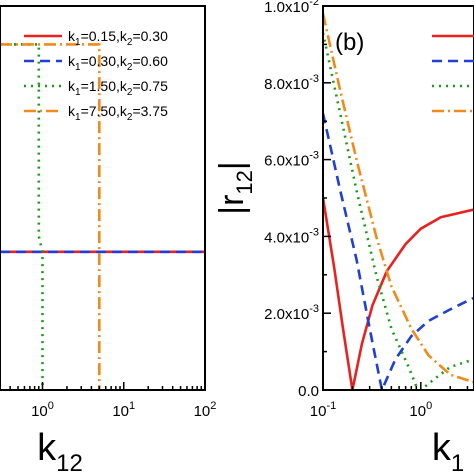 The height and width of the screenshot is (474, 474). Describe the element at coordinates (244, 182) in the screenshot. I see `panel-b-y-axis-title-subscript: 12` at that location.